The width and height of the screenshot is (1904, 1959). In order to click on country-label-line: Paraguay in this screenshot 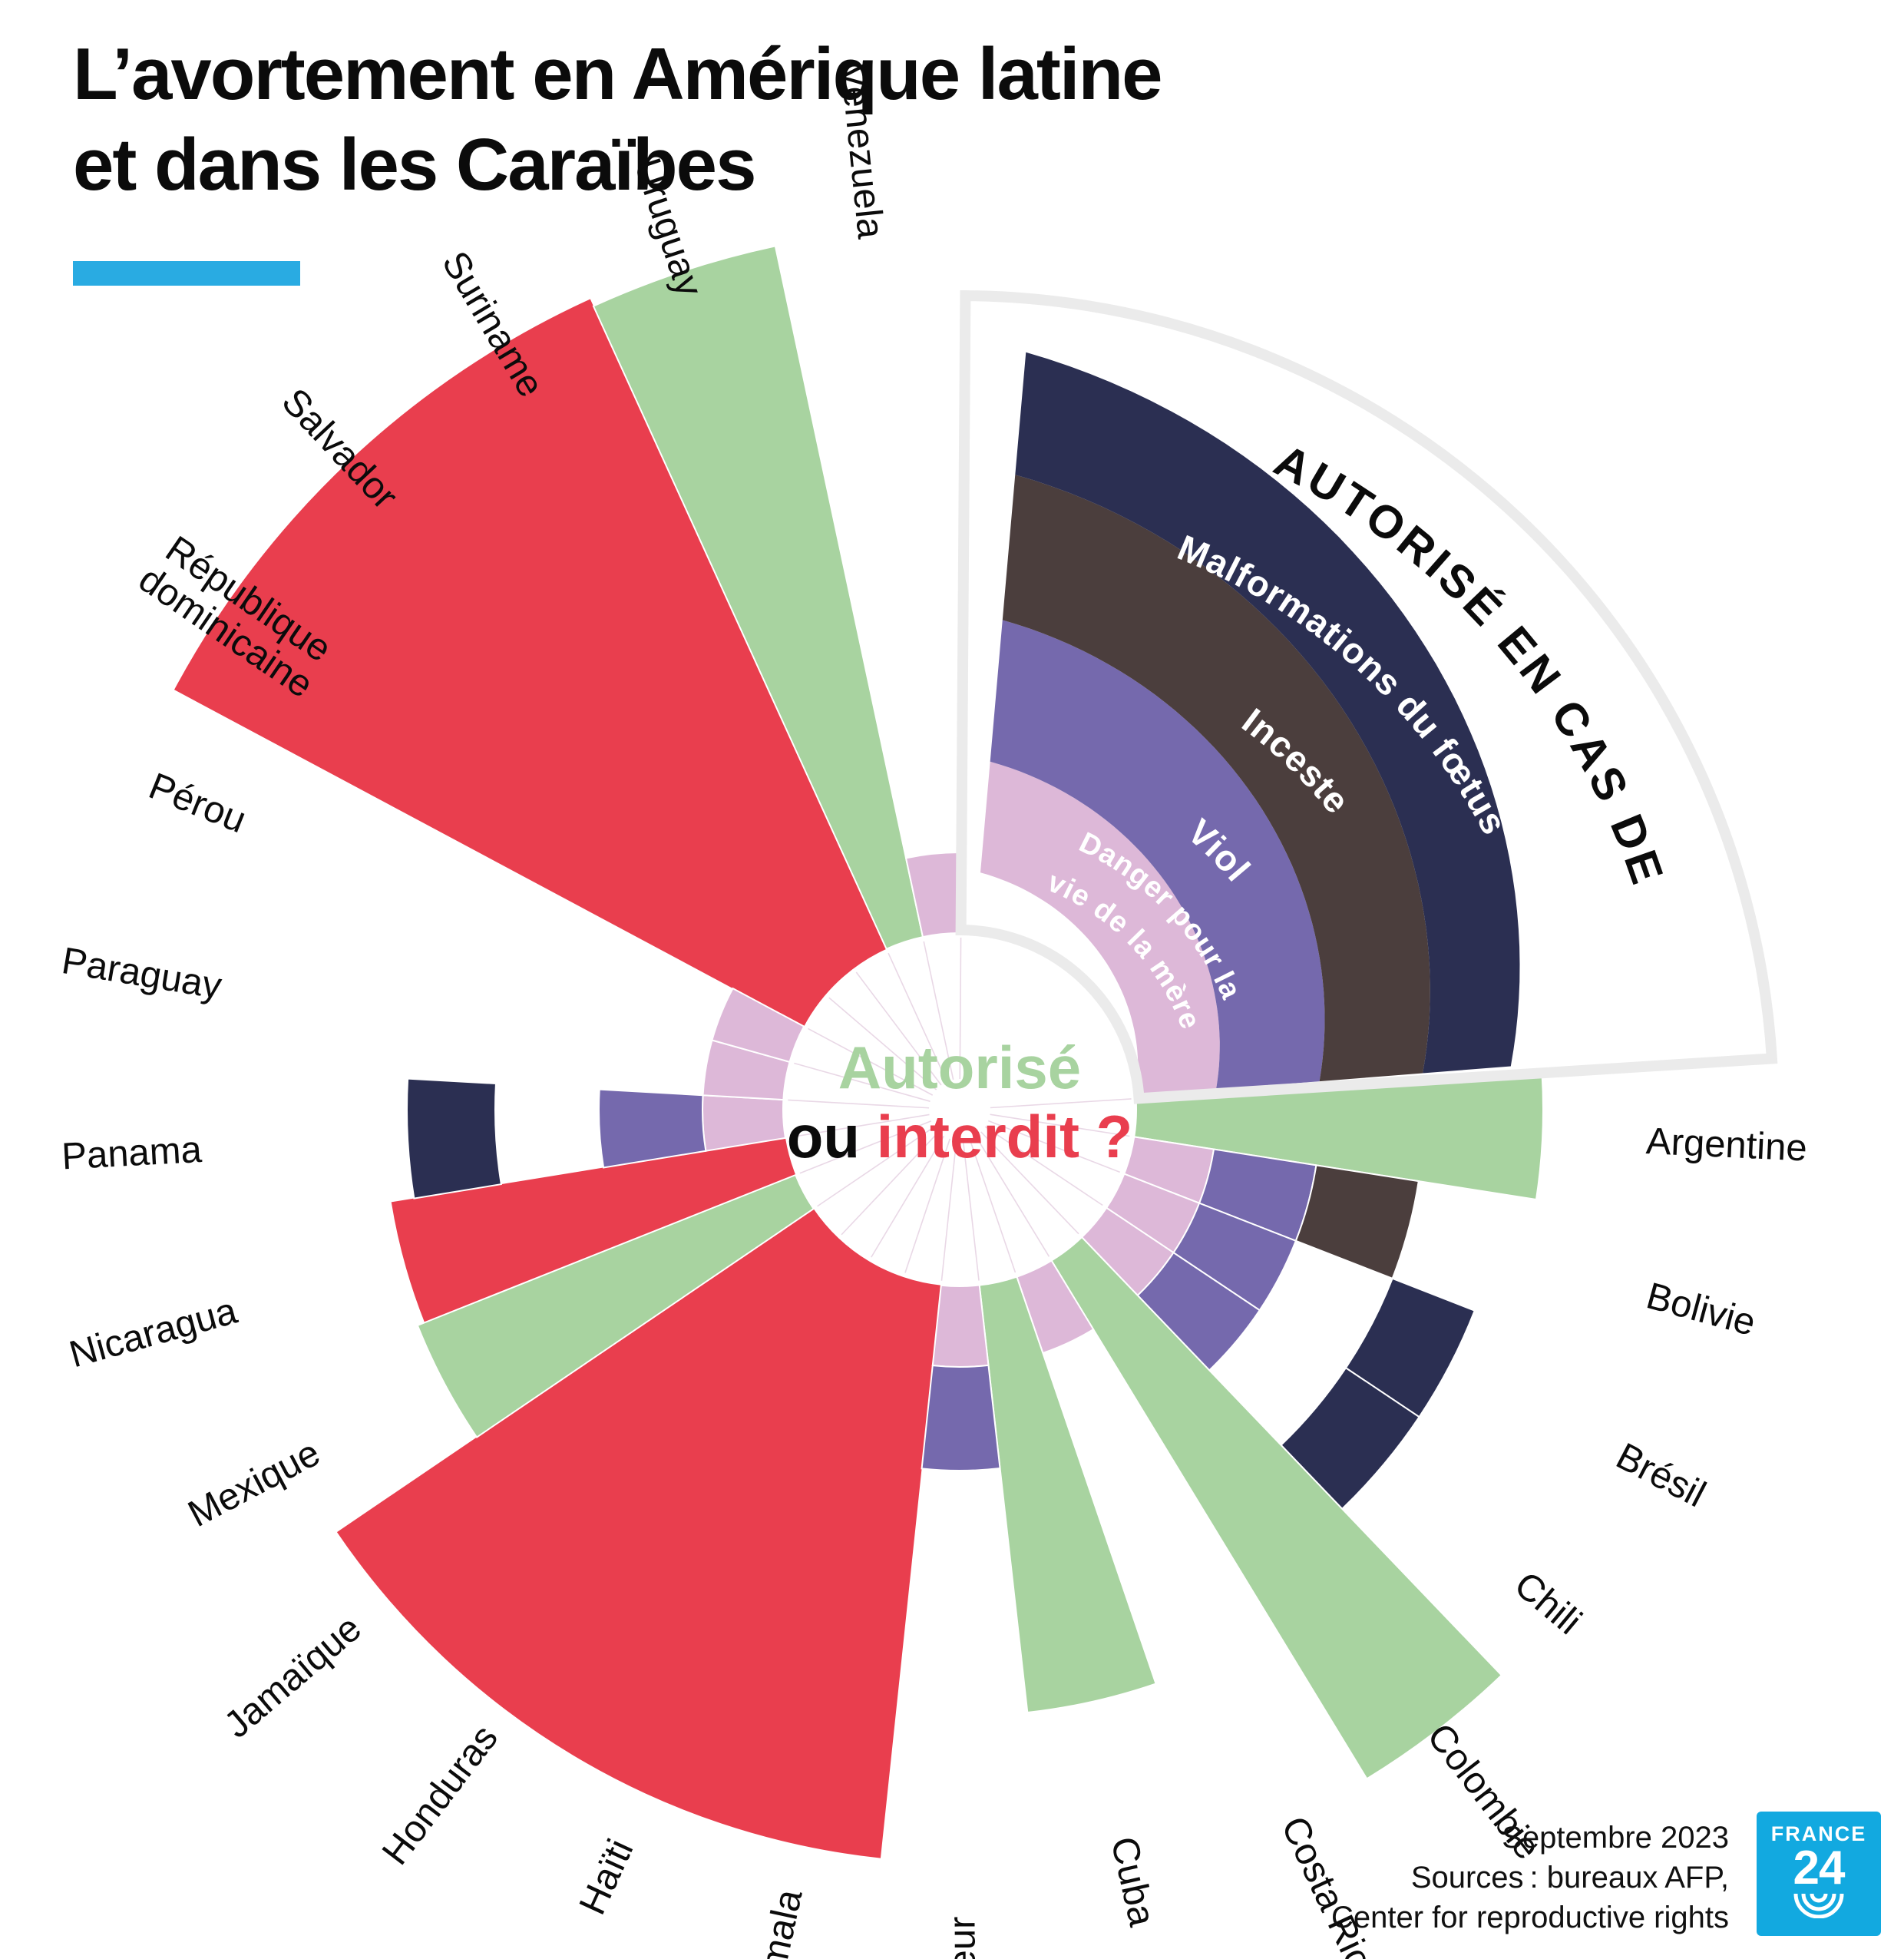, I will do `click(142, 974)`.